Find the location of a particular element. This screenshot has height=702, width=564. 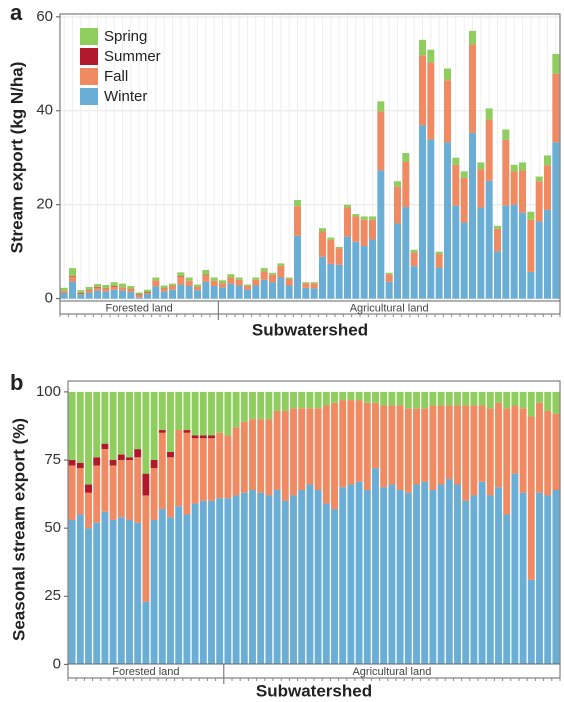

y-tick-label: 25 is located at coordinates (52, 595).